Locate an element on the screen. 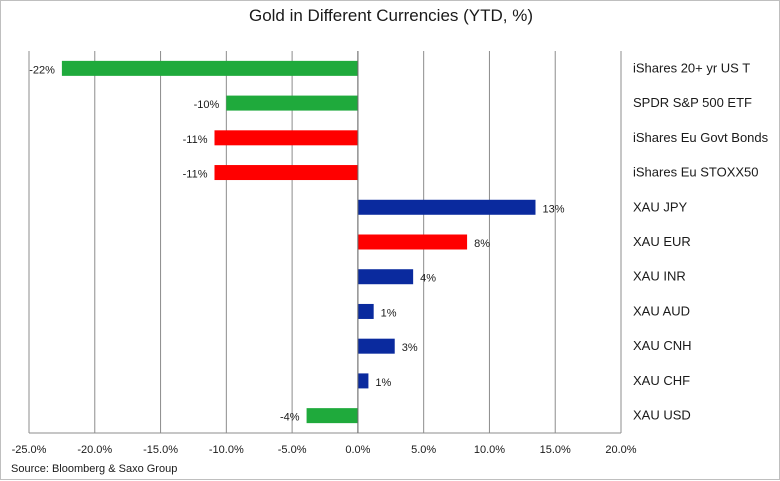 Image resolution: width=780 pixels, height=481 pixels. x-tick-label: 10.0% is located at coordinates (489, 450).